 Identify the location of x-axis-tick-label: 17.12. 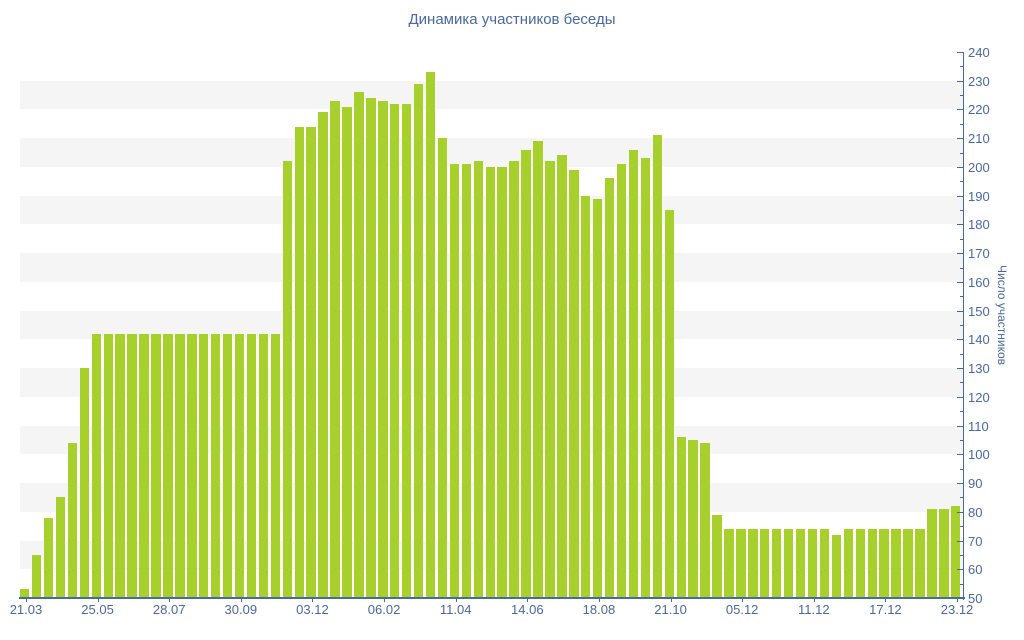
(885, 609).